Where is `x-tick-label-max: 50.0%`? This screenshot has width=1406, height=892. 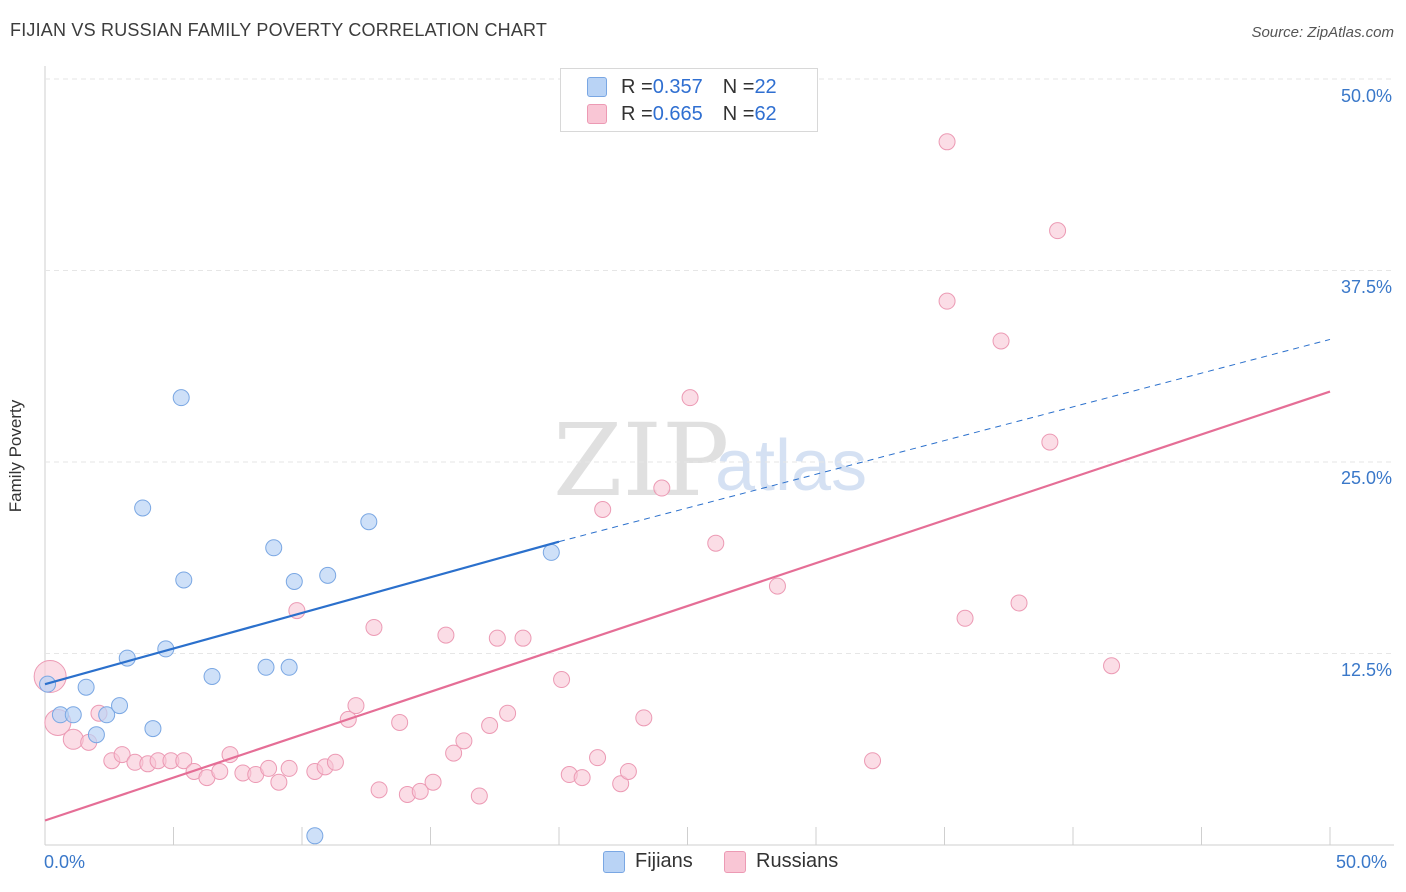 x-tick-label-max: 50.0% is located at coordinates (1362, 862).